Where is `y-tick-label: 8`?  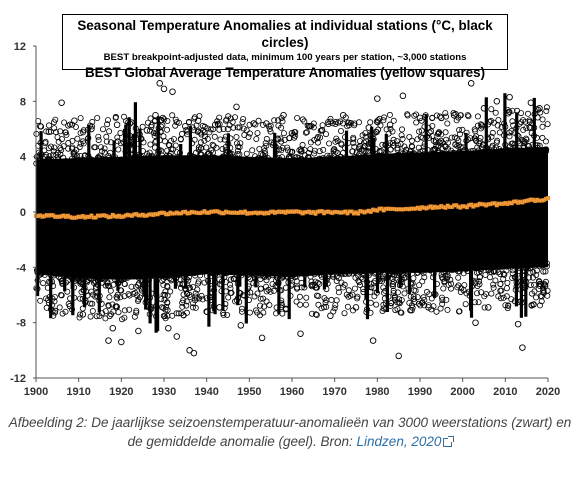
y-tick-label: 8 is located at coordinates (23, 102).